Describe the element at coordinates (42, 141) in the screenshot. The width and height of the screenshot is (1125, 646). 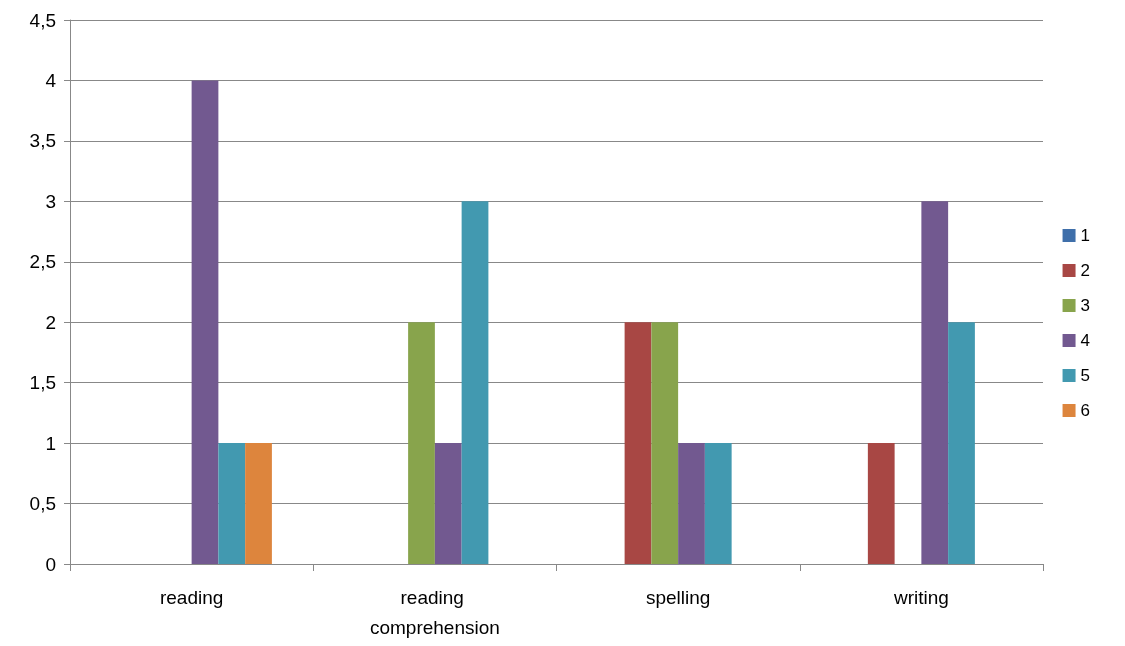
I see `y-tick-label: 3,5` at that location.